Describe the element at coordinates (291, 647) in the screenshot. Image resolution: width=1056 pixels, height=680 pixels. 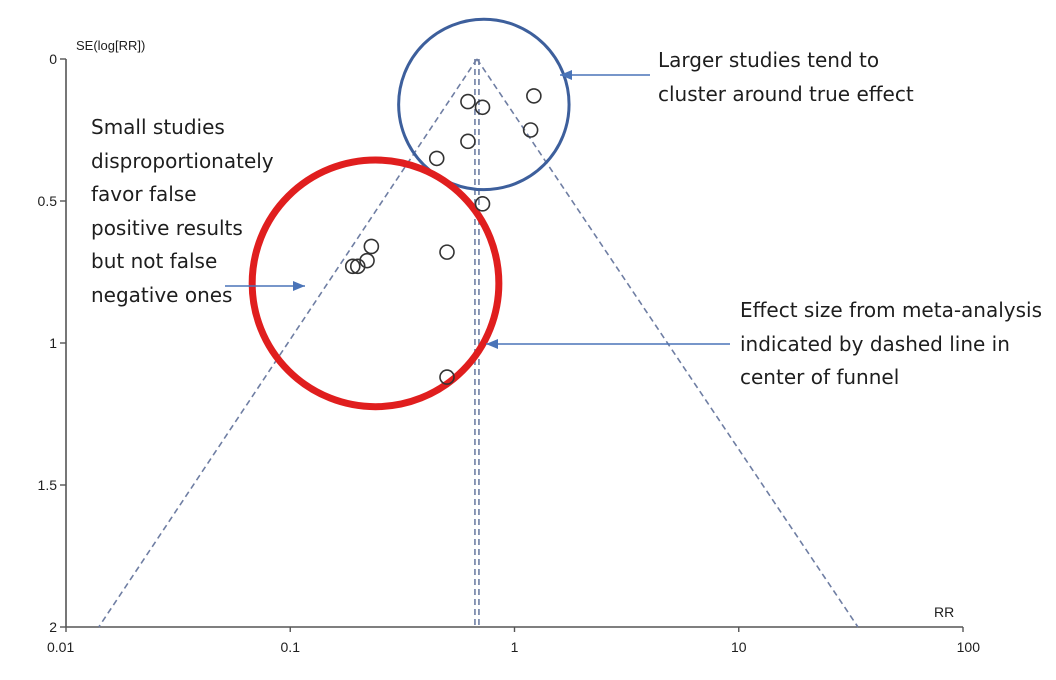
I see `x-tick-label: 0.1` at that location.